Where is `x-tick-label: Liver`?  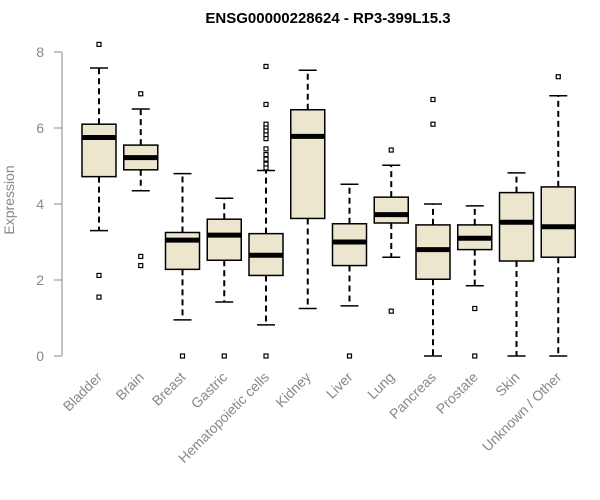 x-tick-label: Liver is located at coordinates (339, 385).